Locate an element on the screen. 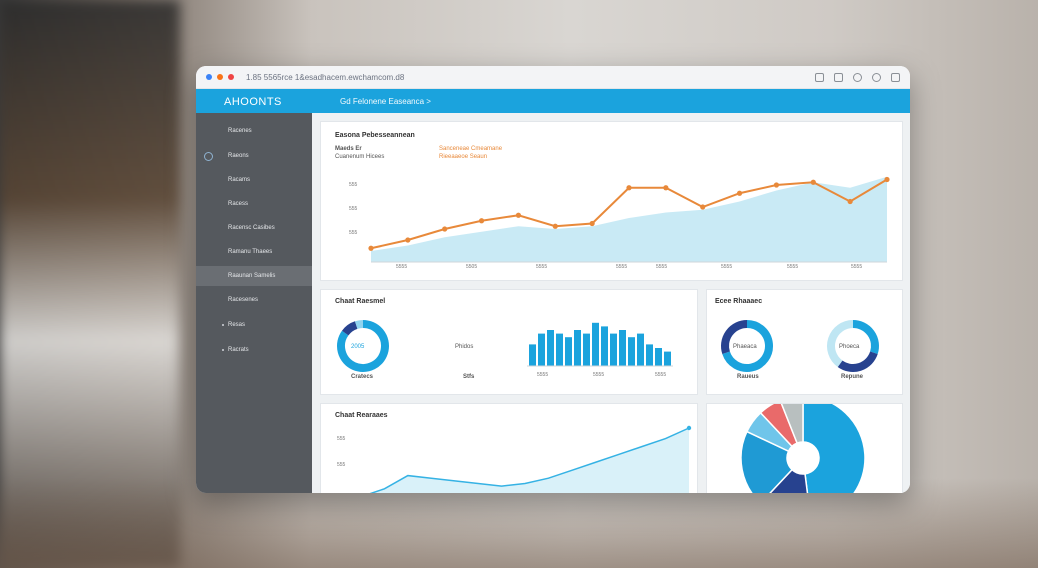 Image resolution: width=1038 pixels, height=568 pixels. globe-icon is located at coordinates (208, 156).